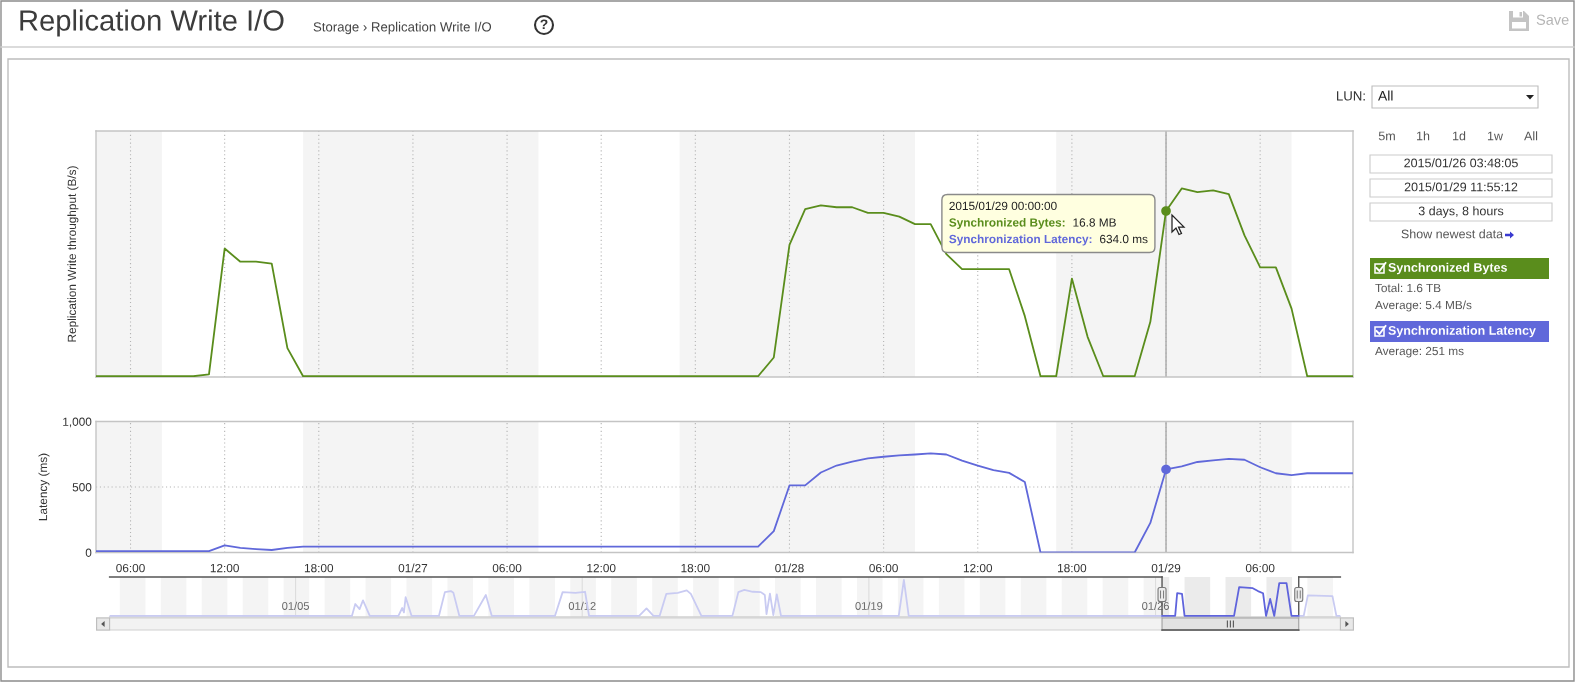 The image size is (1592, 690). I want to click on text: 2015/01/26 03:48:05, so click(1461, 163).